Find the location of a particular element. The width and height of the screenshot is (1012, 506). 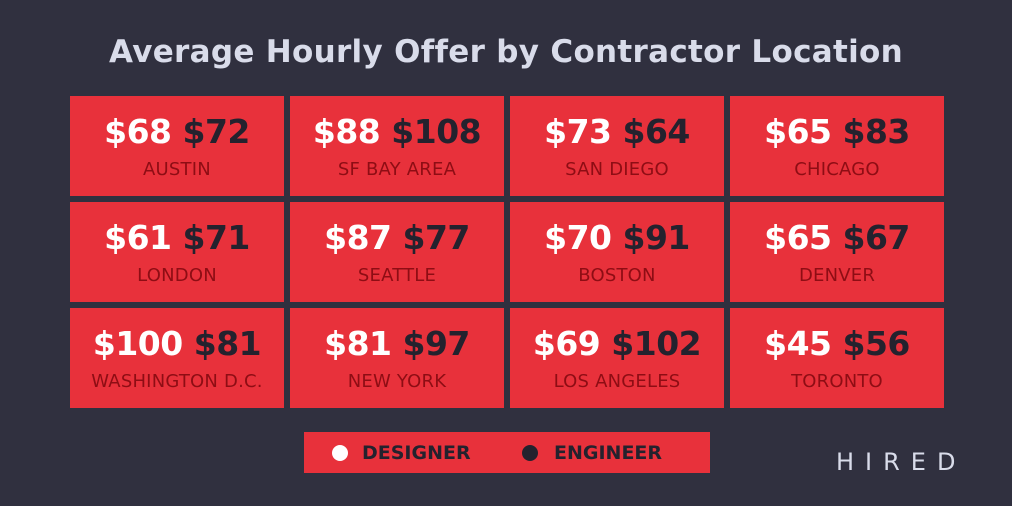

legend: DESIGNER ENGINEER is located at coordinates (507, 452).